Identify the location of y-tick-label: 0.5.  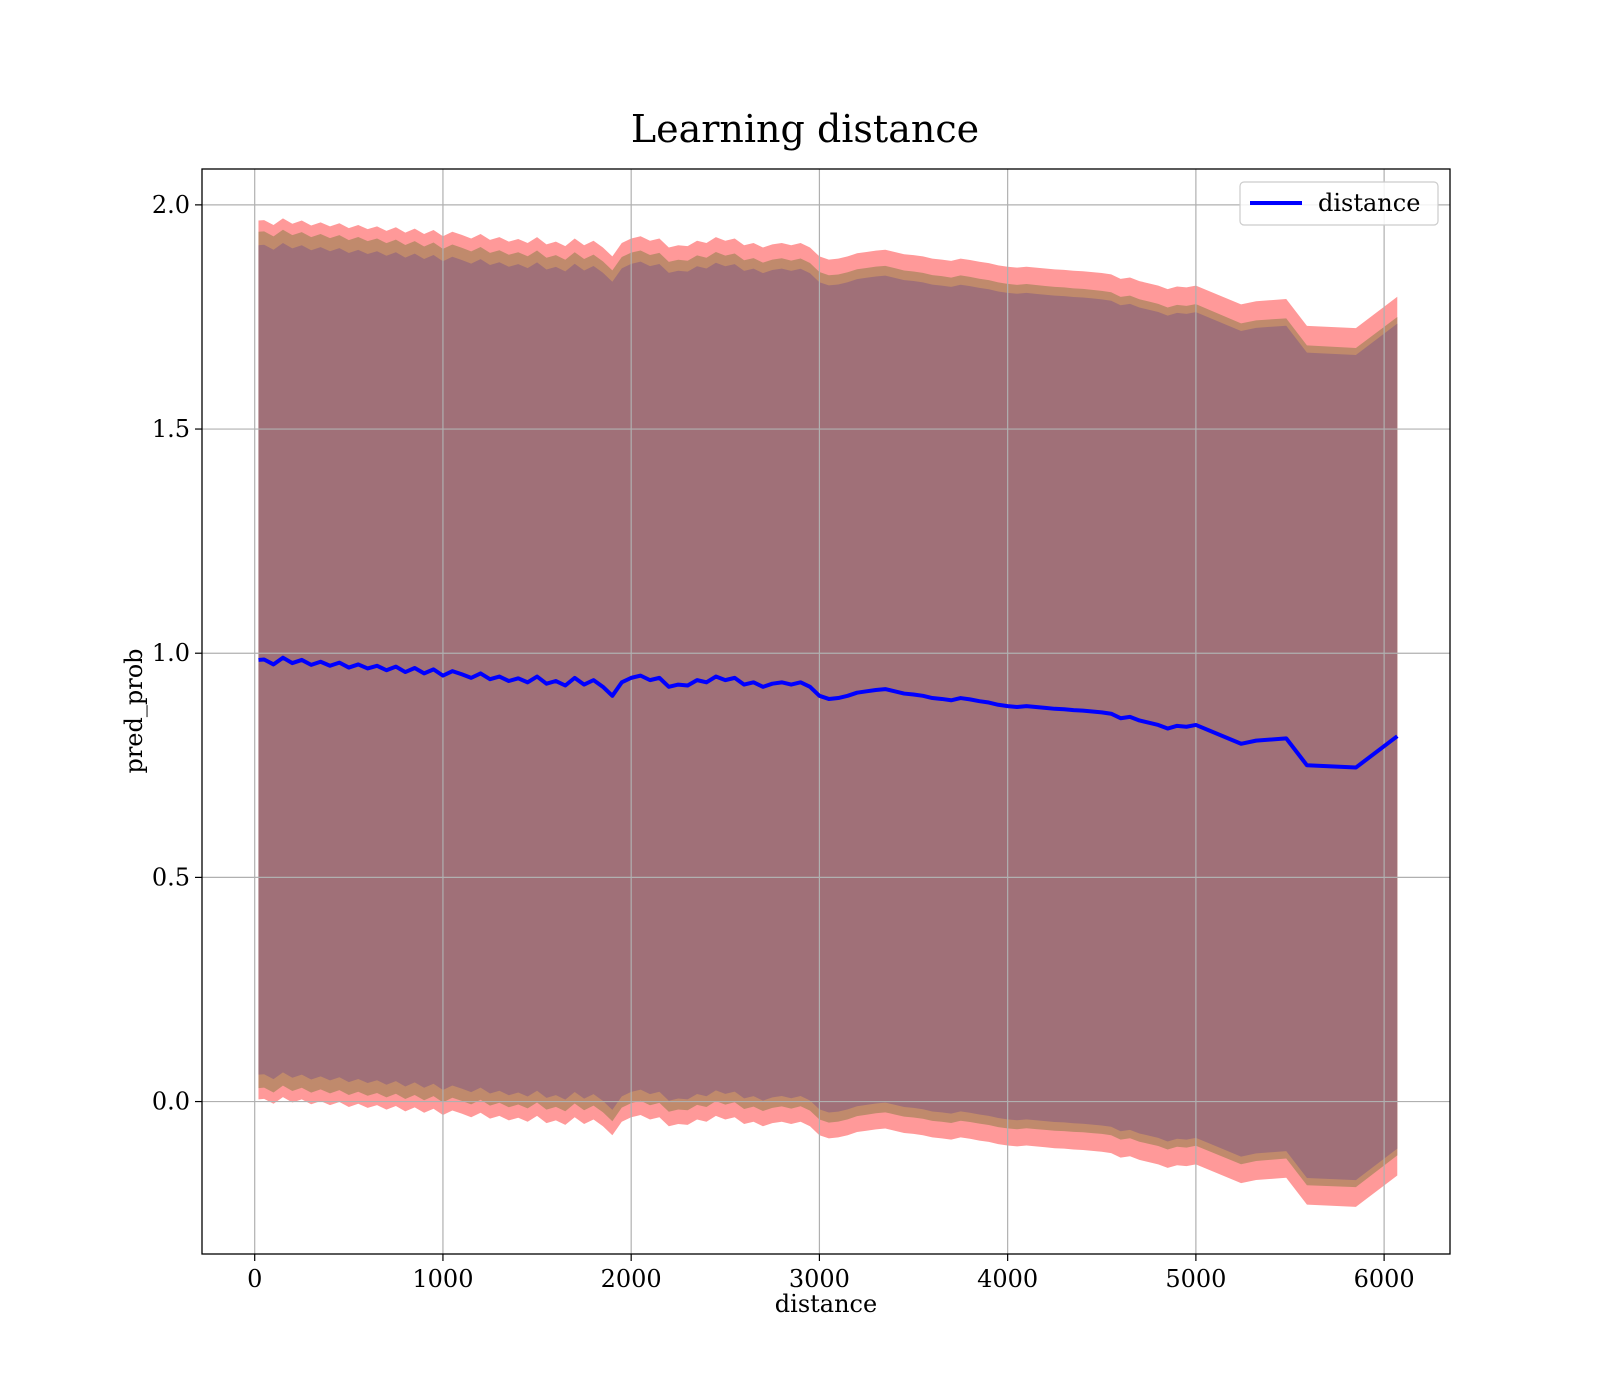
(171, 877).